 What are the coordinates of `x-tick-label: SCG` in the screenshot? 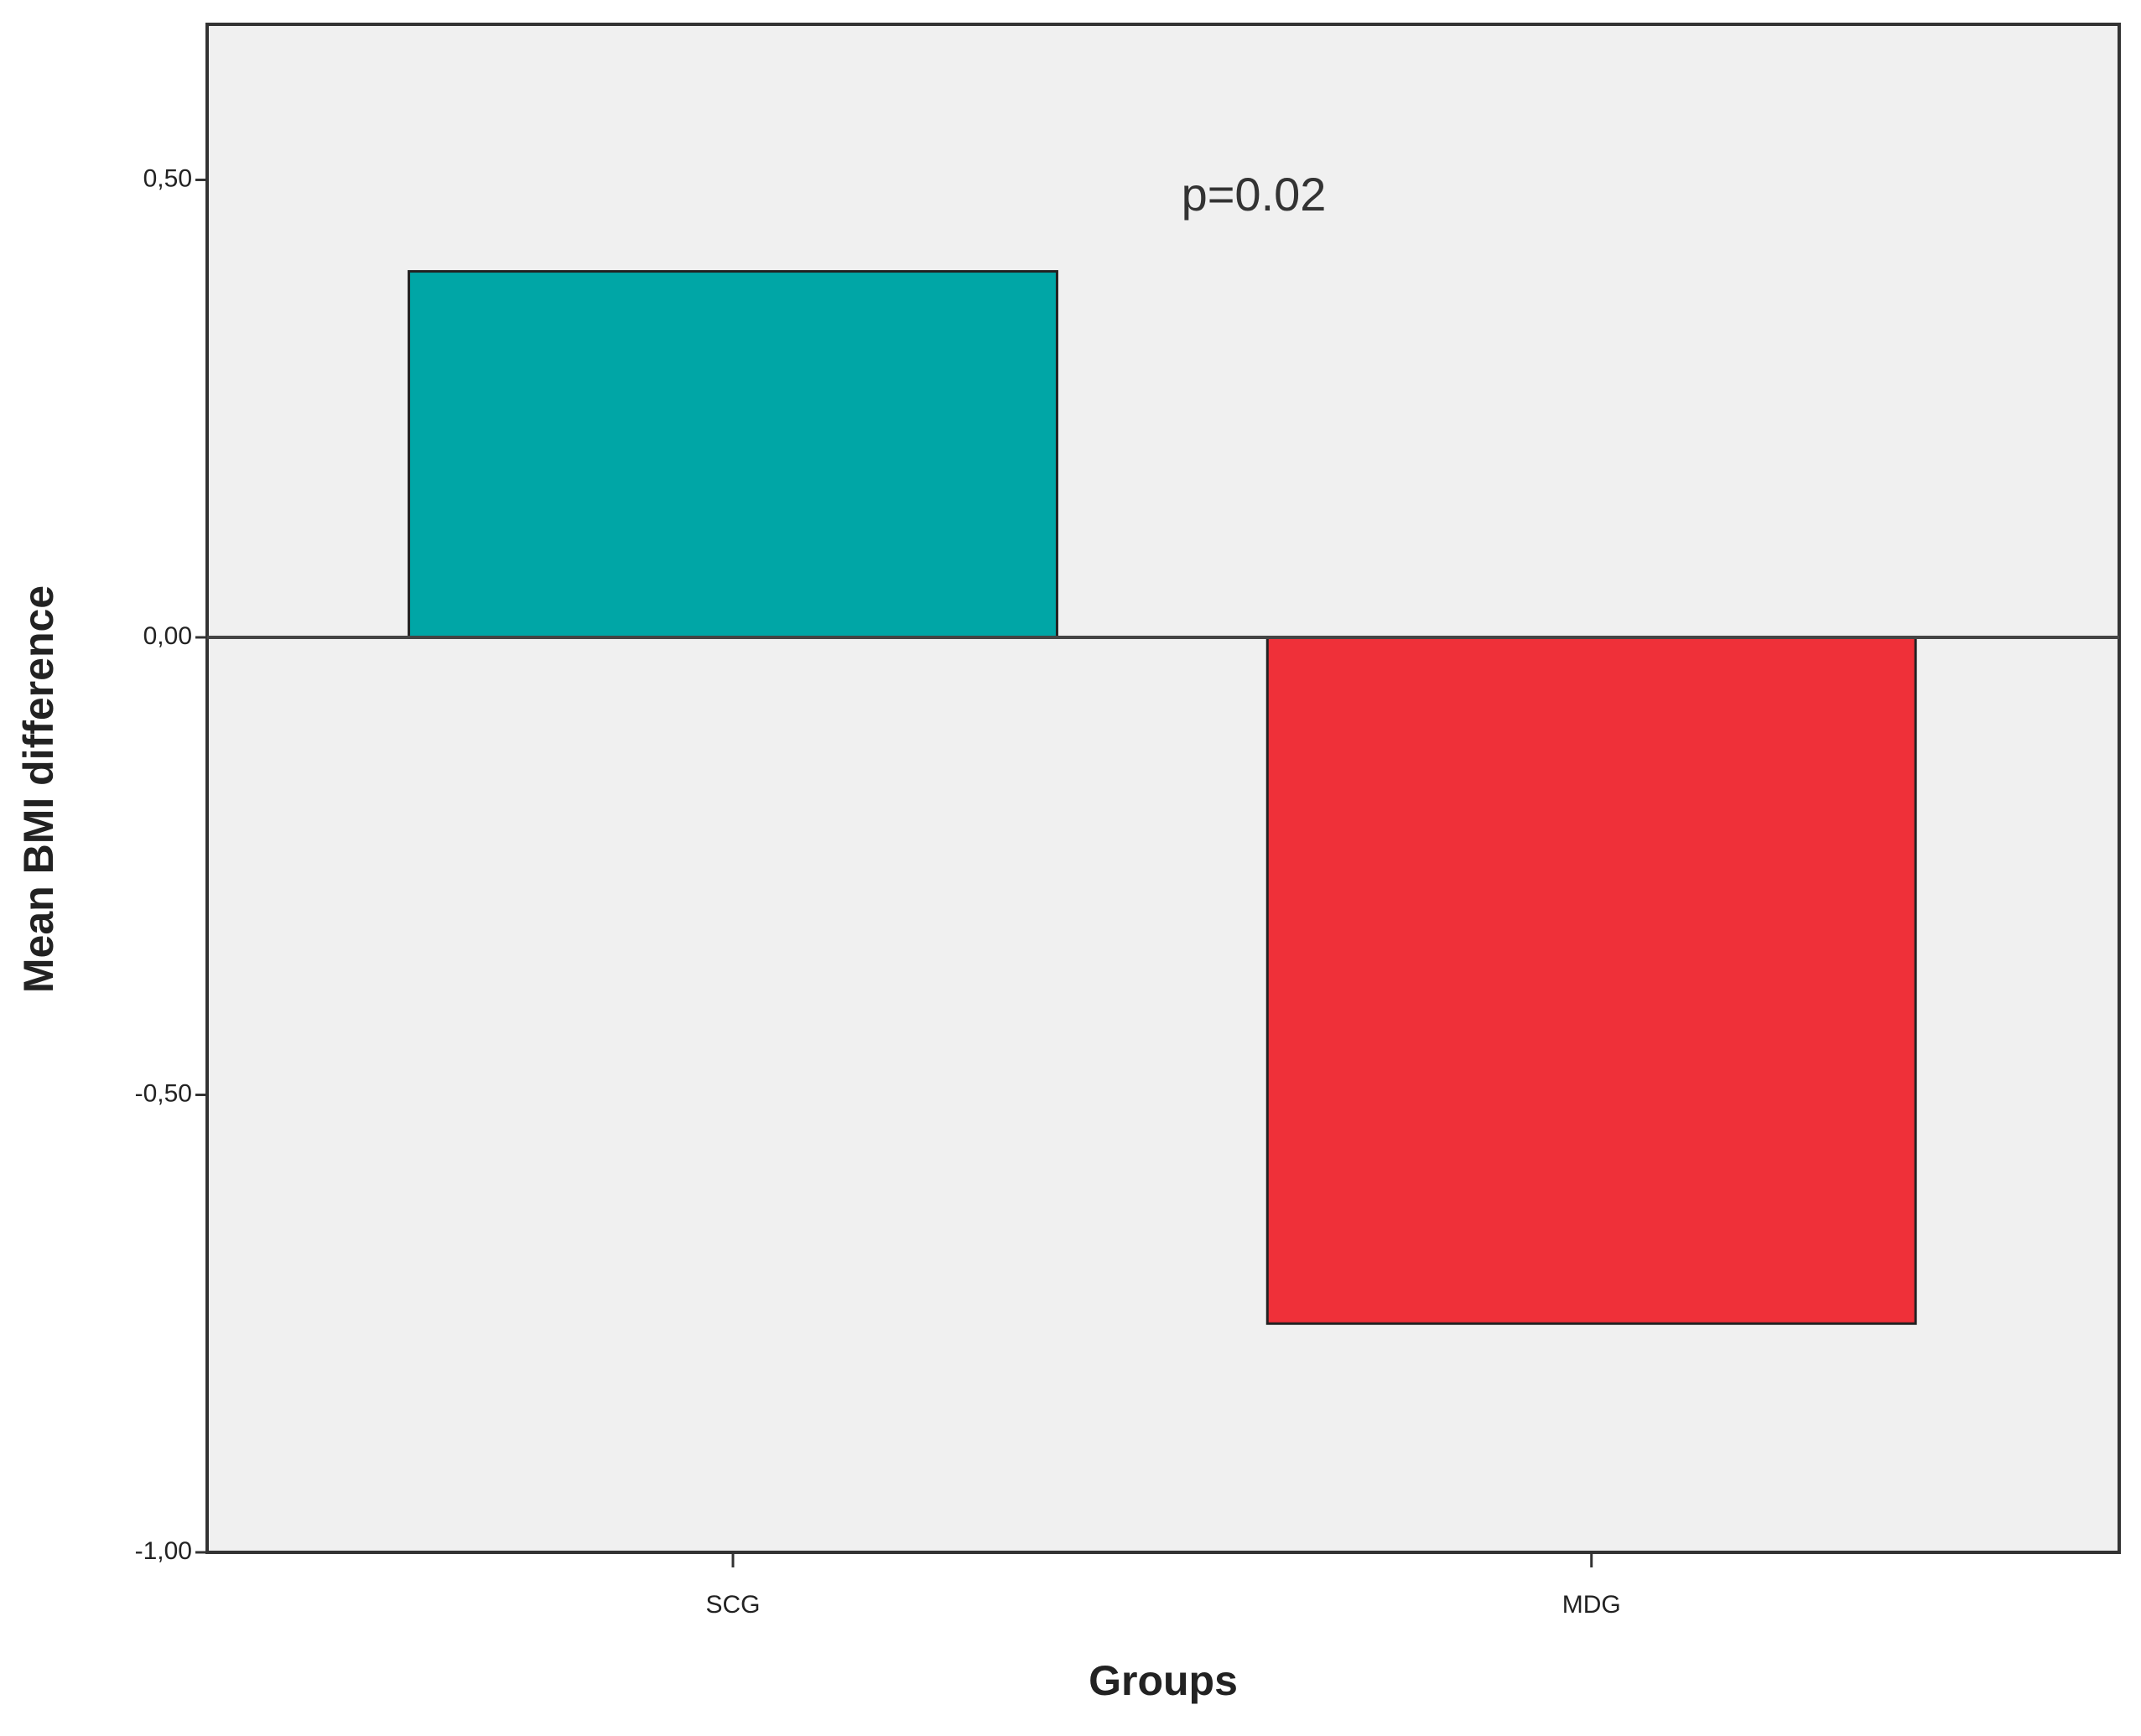 It's located at (732, 1605).